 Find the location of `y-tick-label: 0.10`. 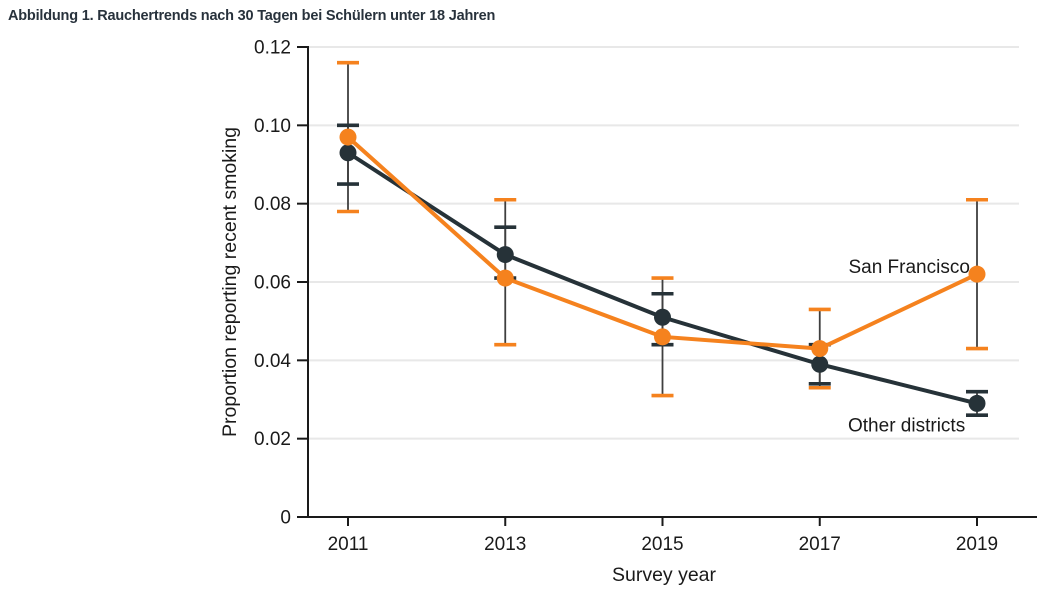

y-tick-label: 0.10 is located at coordinates (272, 126).